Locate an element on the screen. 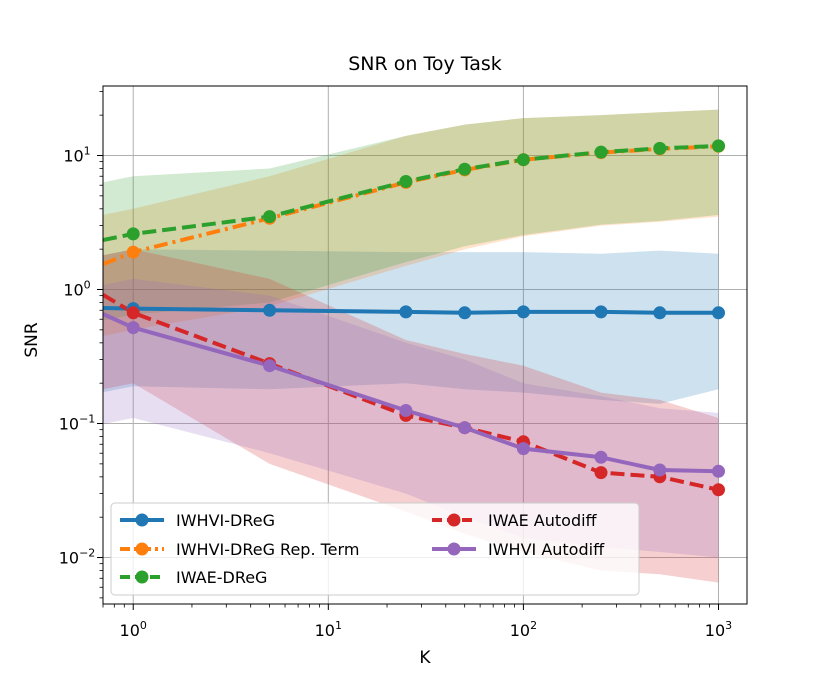 This screenshot has height=692, width=830. legend-label-3: IWAE Autodiff is located at coordinates (543, 520).